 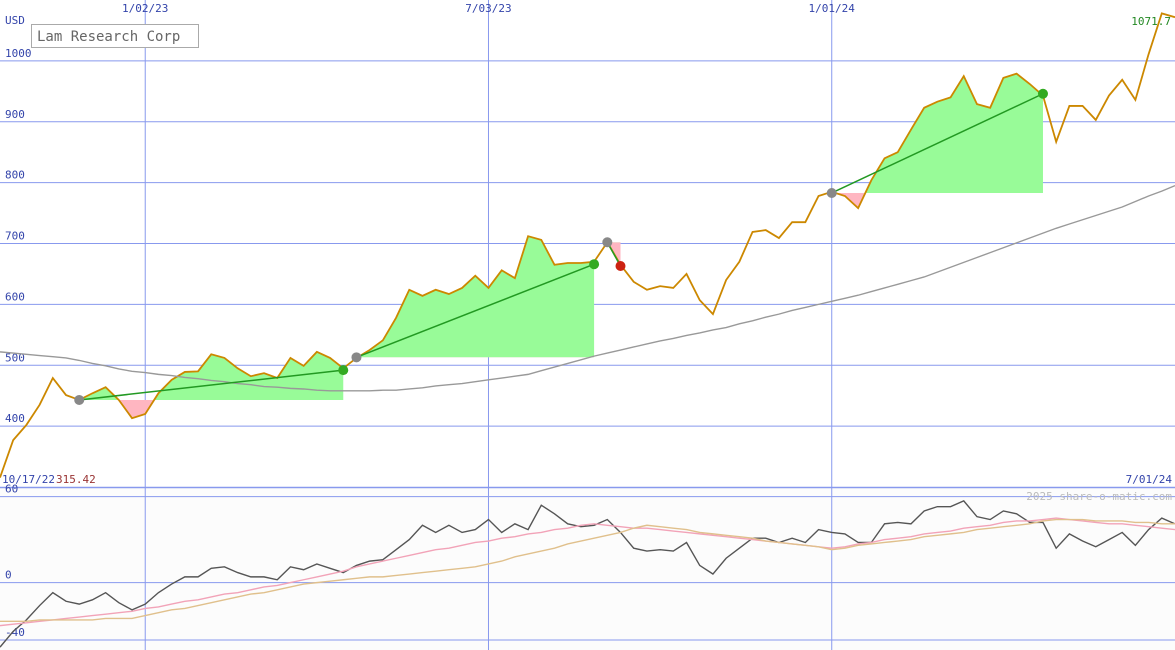 What do you see at coordinates (11, 489) in the screenshot?
I see `y-tick-label: 60` at bounding box center [11, 489].